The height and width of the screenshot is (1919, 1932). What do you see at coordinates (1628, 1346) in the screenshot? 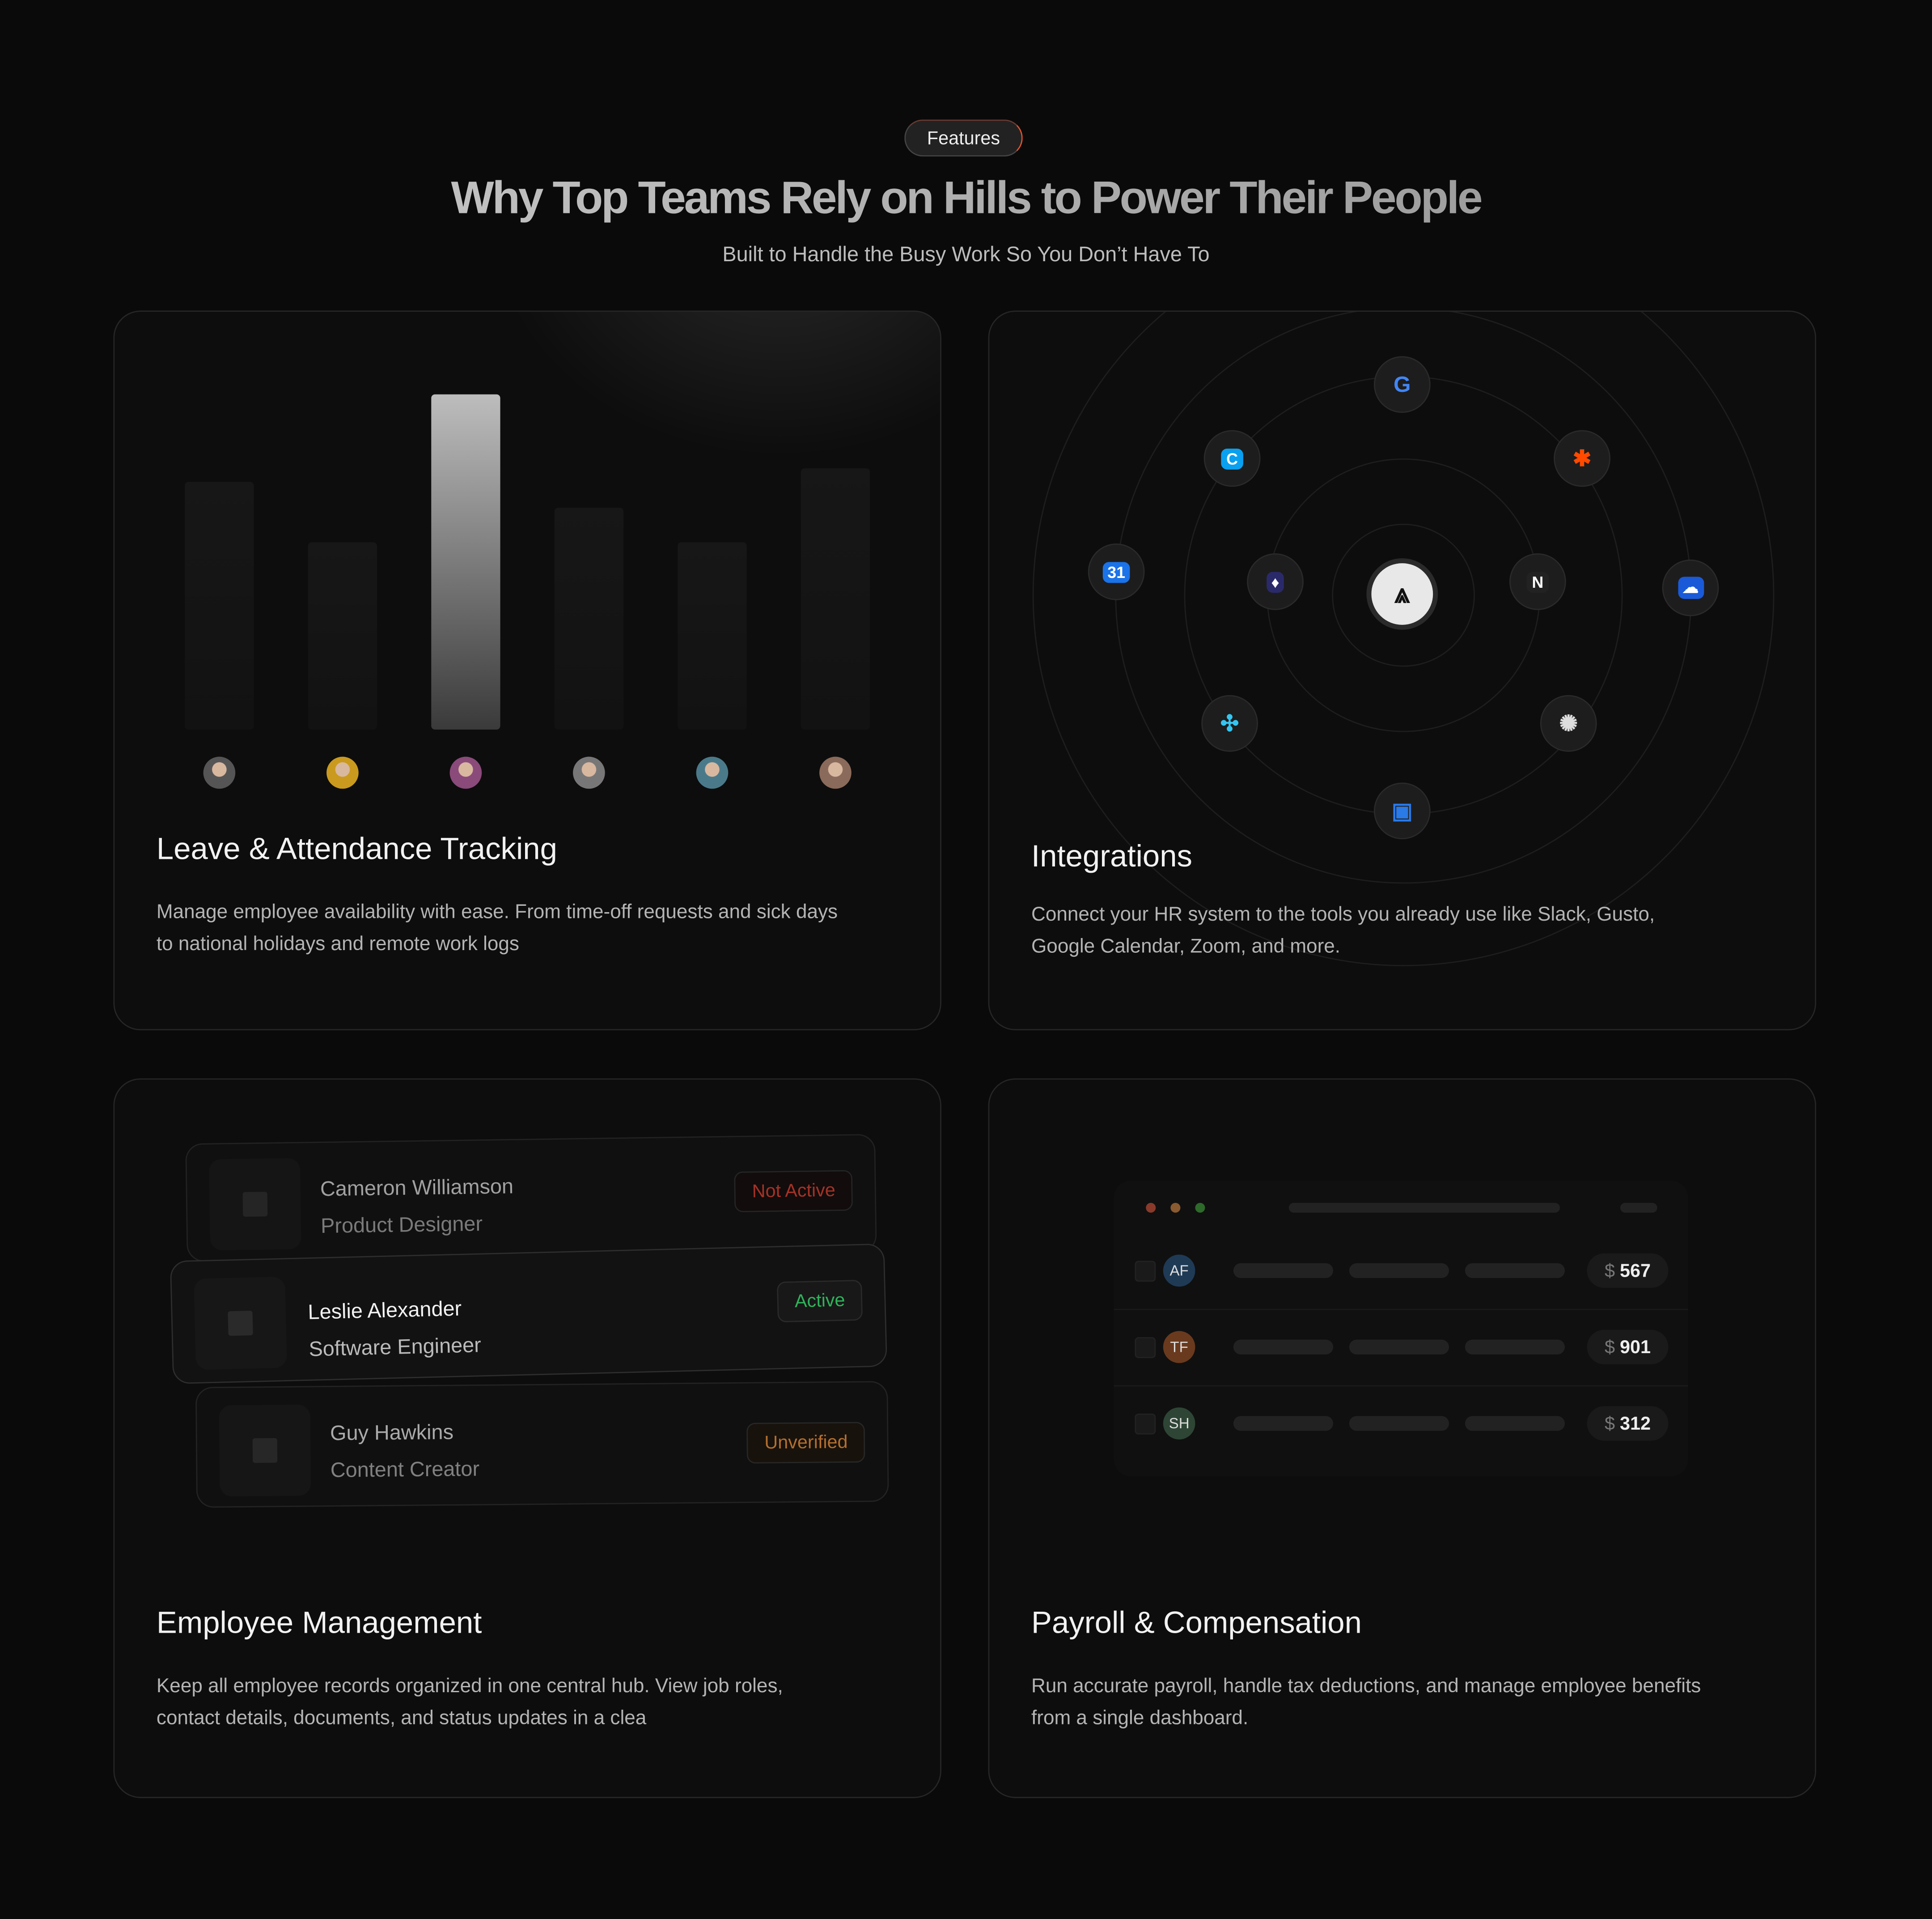
I see `payroll-amount: $901` at bounding box center [1628, 1346].